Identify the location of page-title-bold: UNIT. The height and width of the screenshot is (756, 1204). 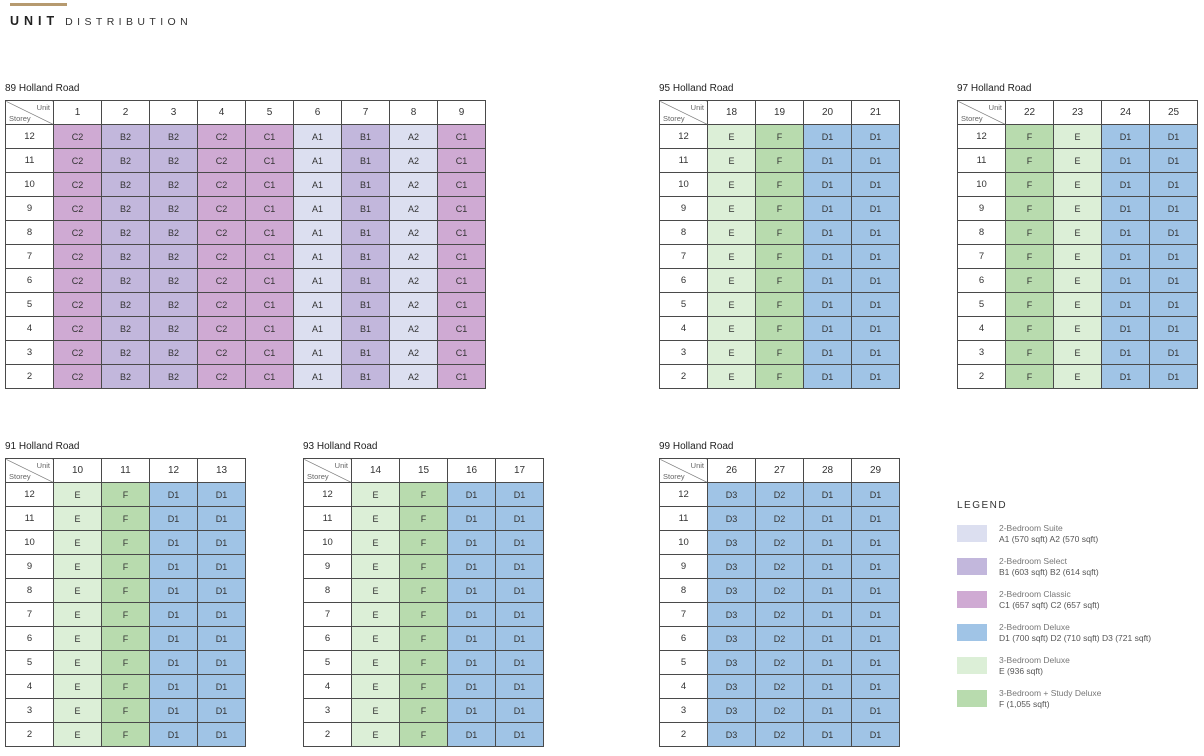
(35, 21).